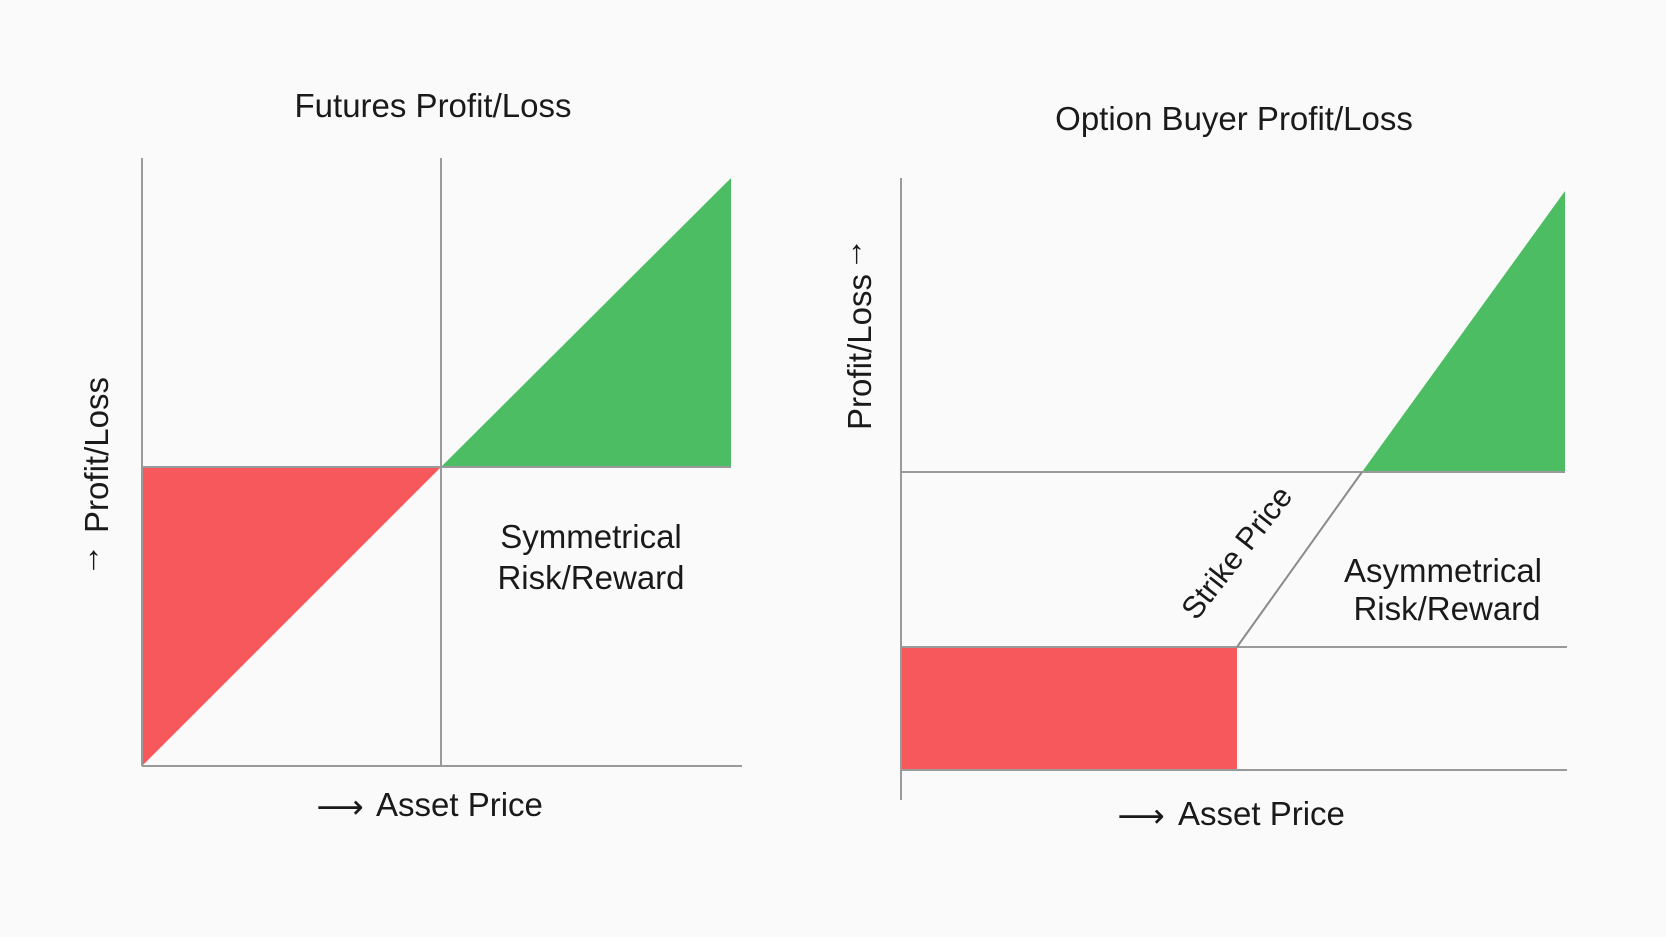 This screenshot has width=1666, height=937. What do you see at coordinates (291, 616) in the screenshot?
I see `futures-loss-region` at bounding box center [291, 616].